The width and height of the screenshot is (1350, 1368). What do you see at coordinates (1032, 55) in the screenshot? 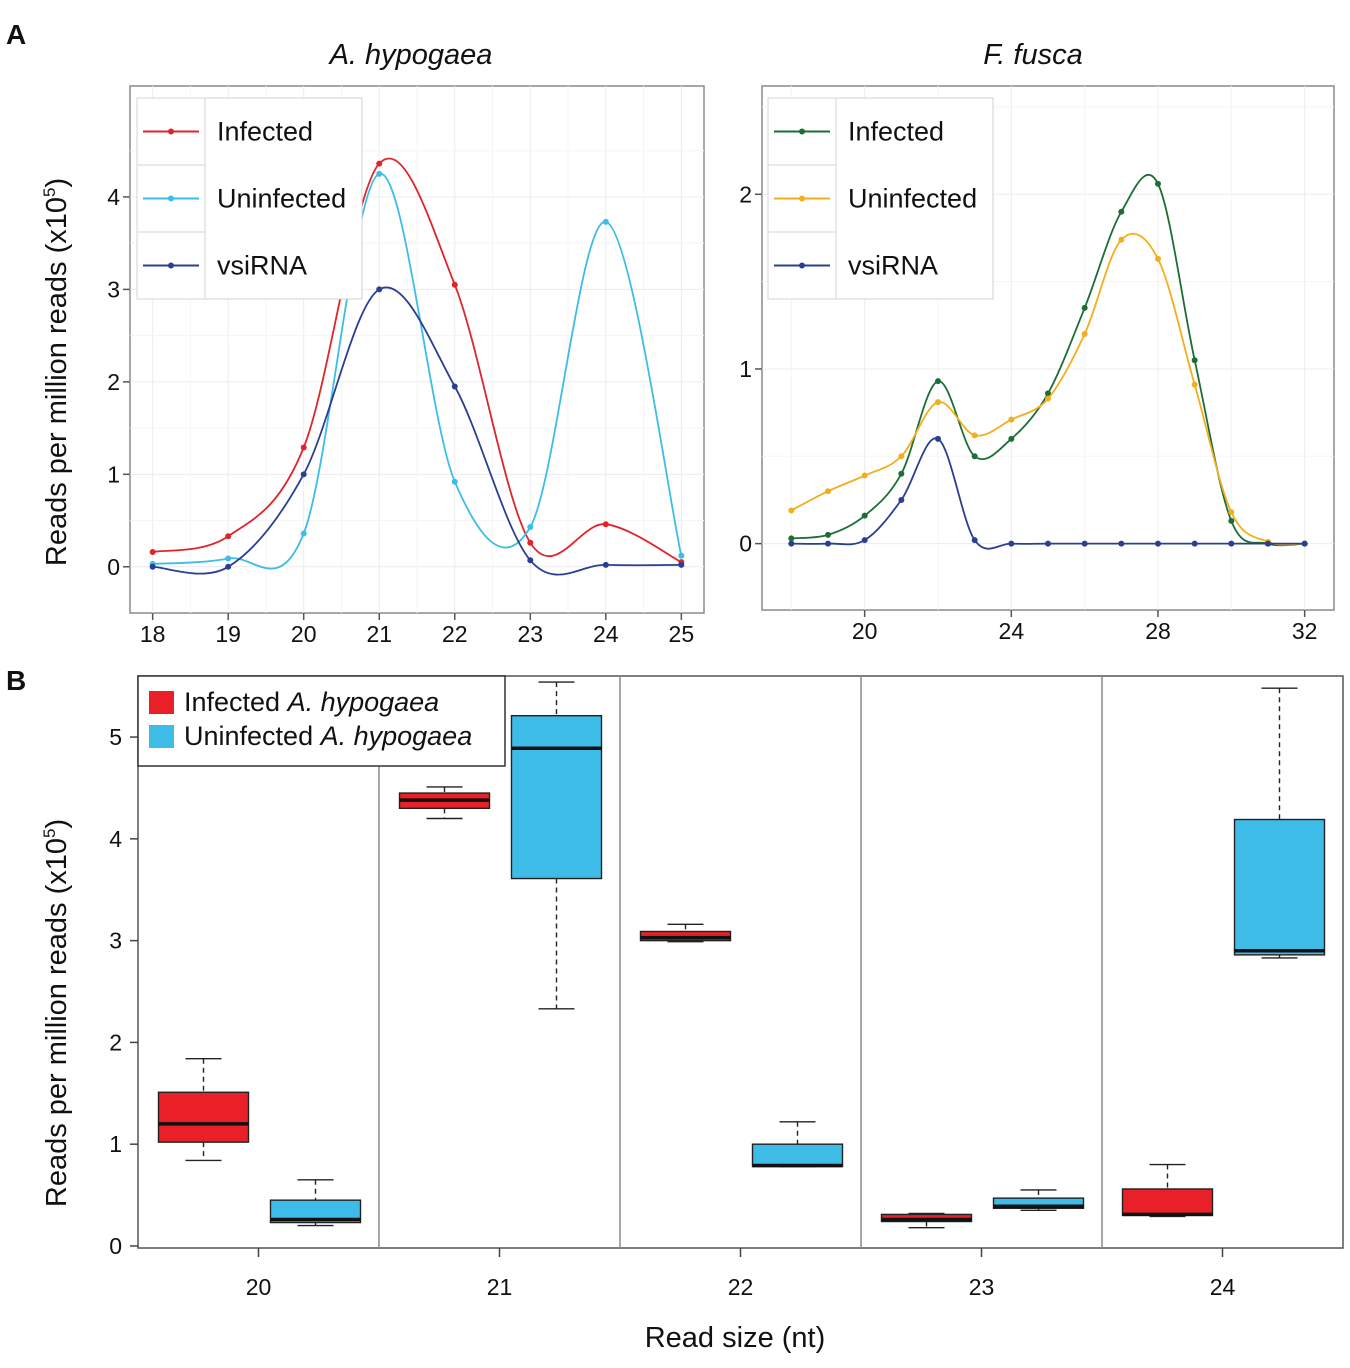
I see `chart-title: F. fusca` at bounding box center [1032, 55].